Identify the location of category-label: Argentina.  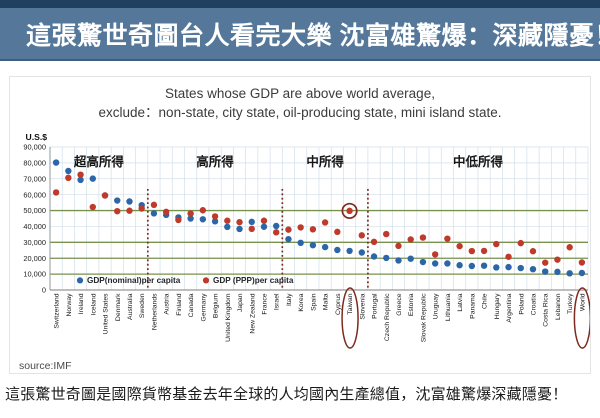
(509, 307).